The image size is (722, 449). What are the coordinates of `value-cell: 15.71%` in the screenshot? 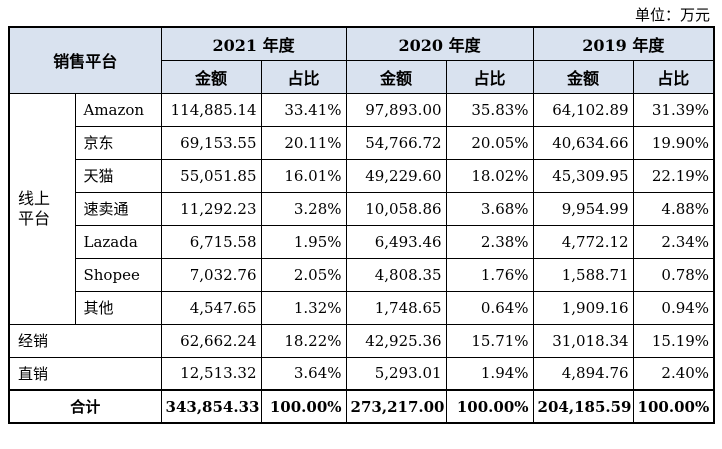 It's located at (489, 340).